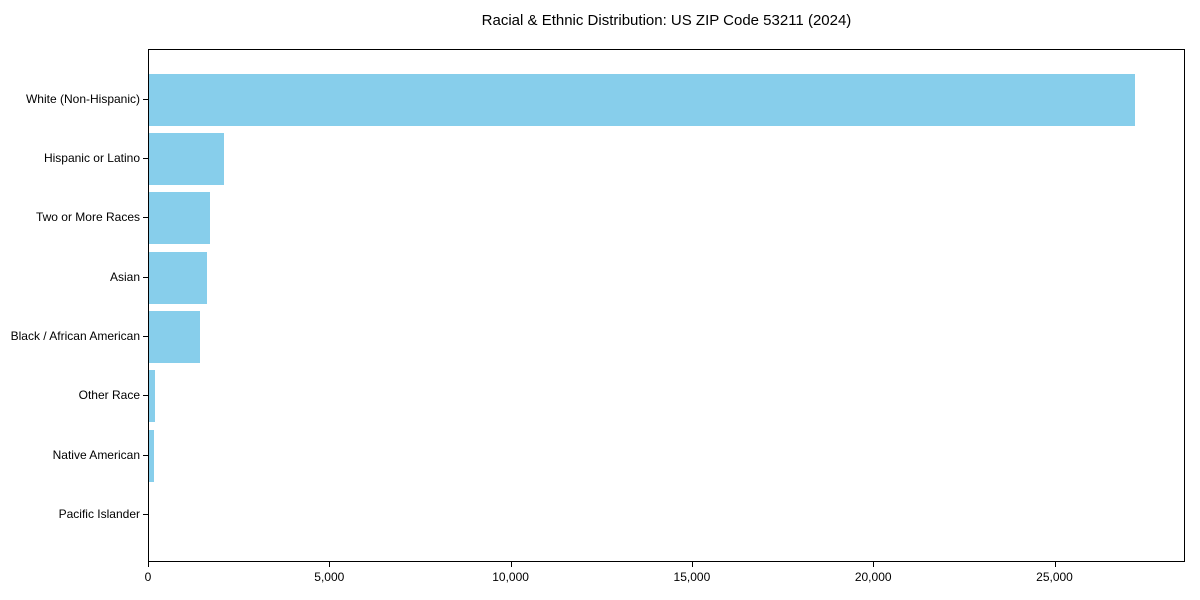  I want to click on y-tick-label-native-american: Native American, so click(96, 454).